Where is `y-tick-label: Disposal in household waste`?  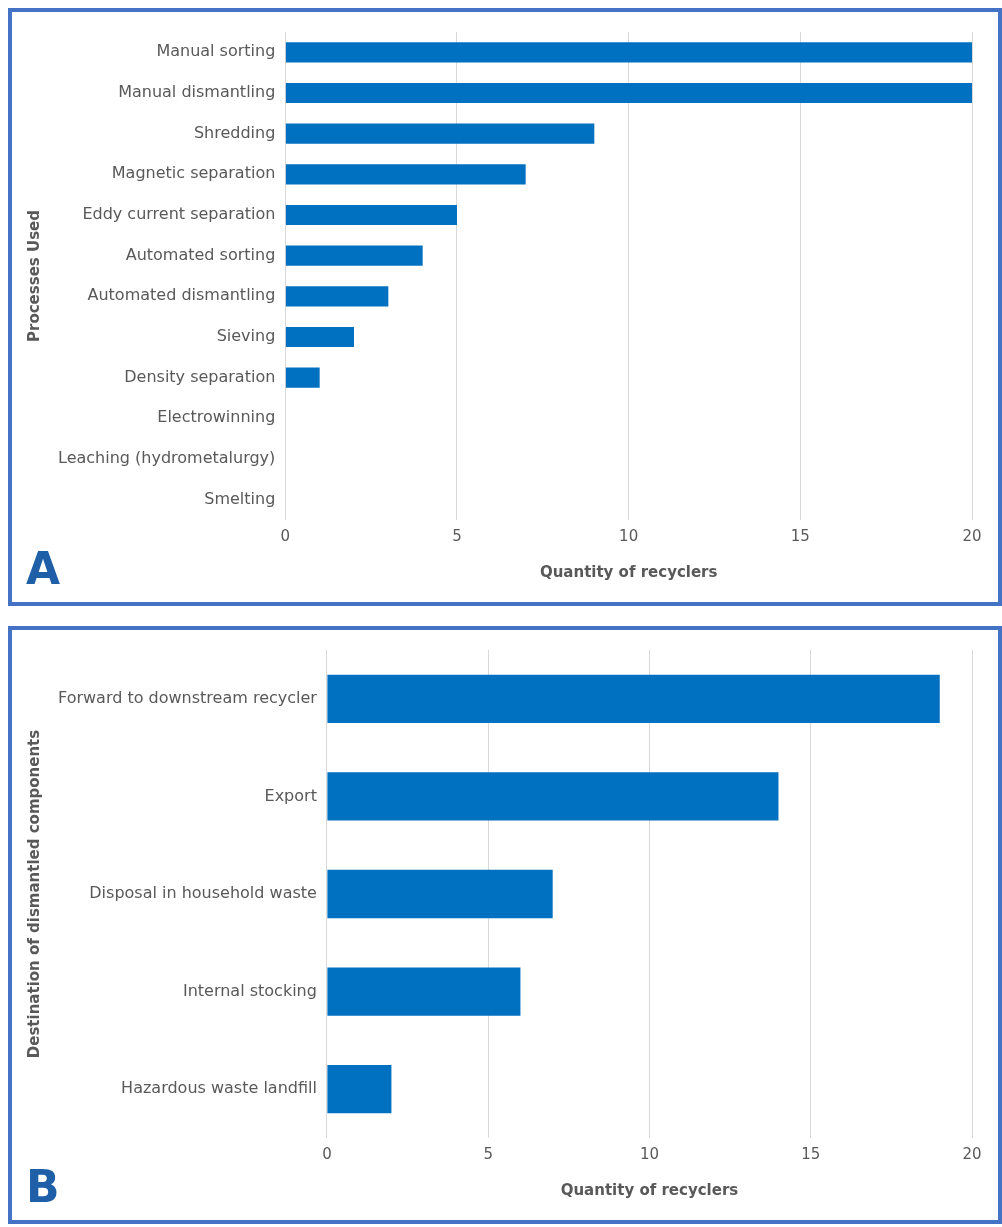 y-tick-label: Disposal in household waste is located at coordinates (203, 893).